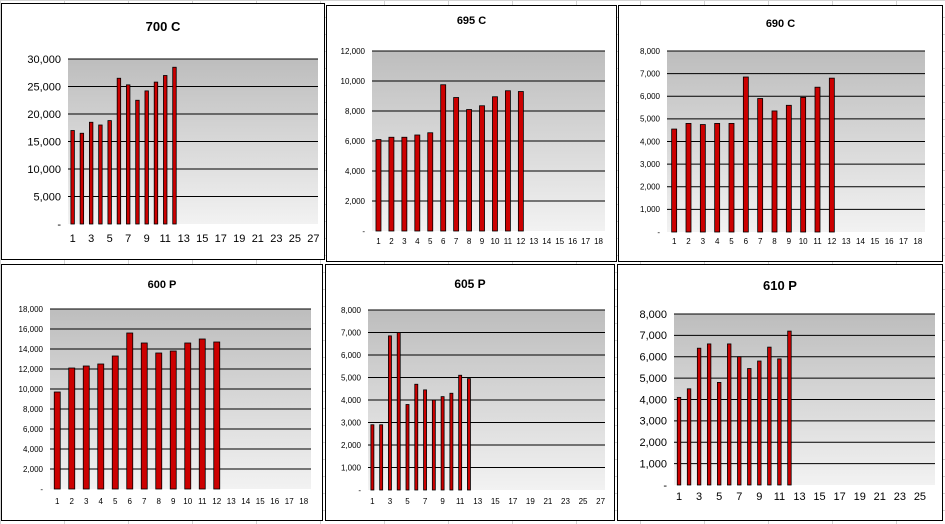 Image resolution: width=945 pixels, height=524 pixels. What do you see at coordinates (600, 501) in the screenshot?
I see `x-tick-label: 27` at bounding box center [600, 501].